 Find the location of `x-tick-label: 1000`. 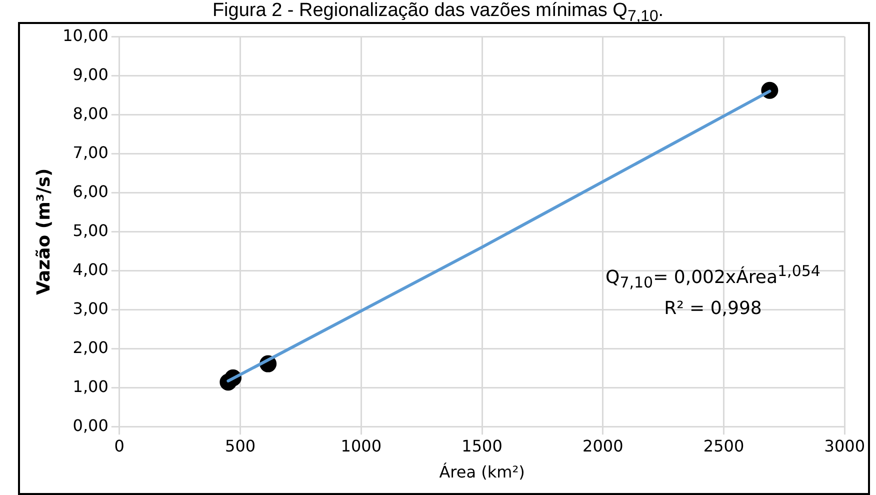

x-tick-label: 1000 is located at coordinates (361, 446).